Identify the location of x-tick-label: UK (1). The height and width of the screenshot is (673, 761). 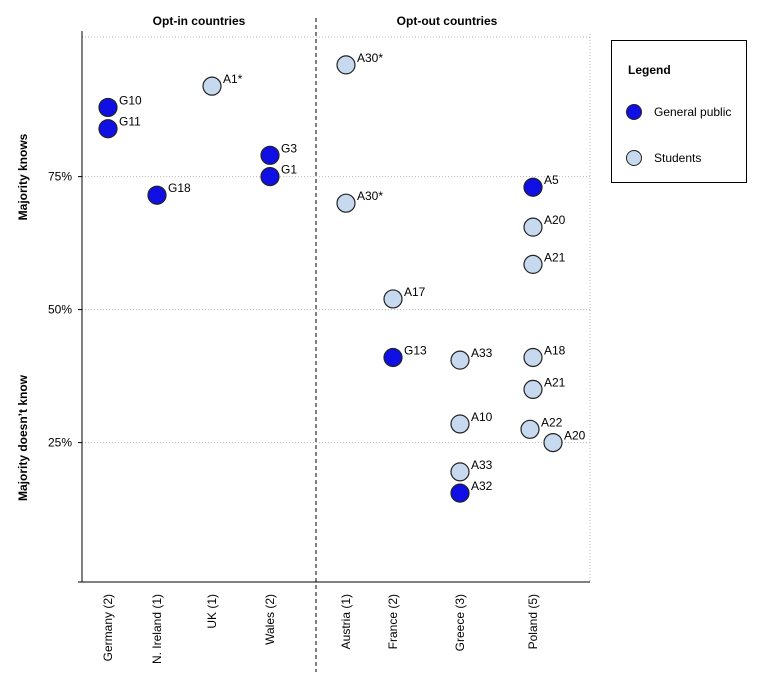
(212, 611).